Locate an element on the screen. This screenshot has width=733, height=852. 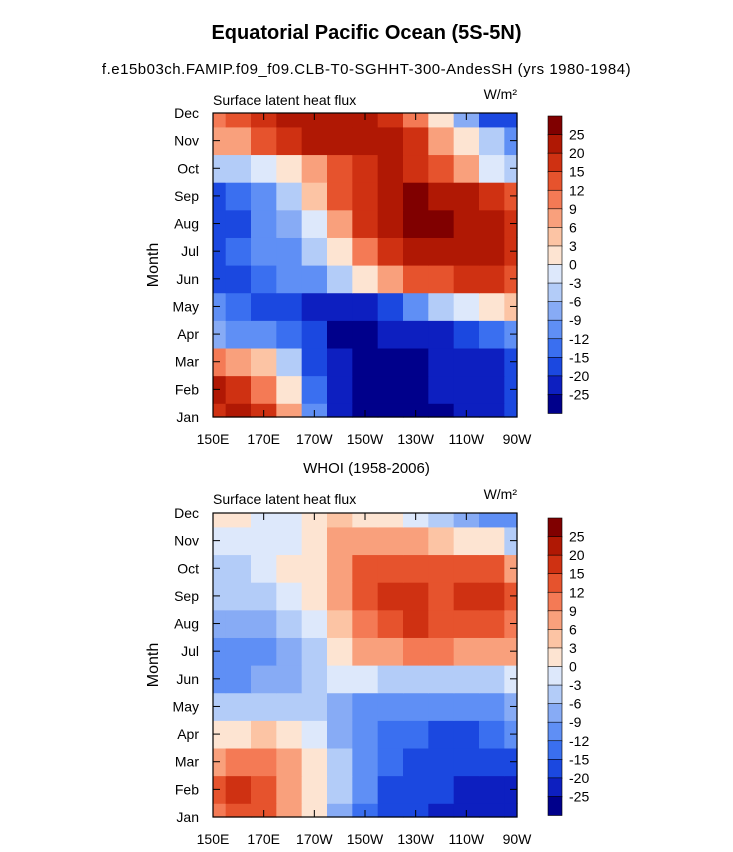
y-tick-label: Feb is located at coordinates (187, 389).